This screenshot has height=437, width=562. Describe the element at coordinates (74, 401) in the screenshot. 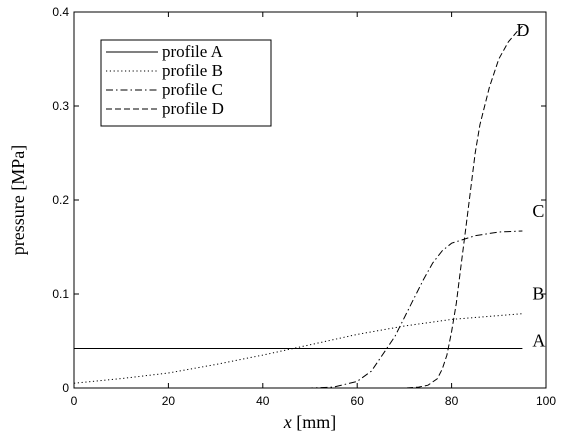

I see `x-tick-label: 0` at that location.